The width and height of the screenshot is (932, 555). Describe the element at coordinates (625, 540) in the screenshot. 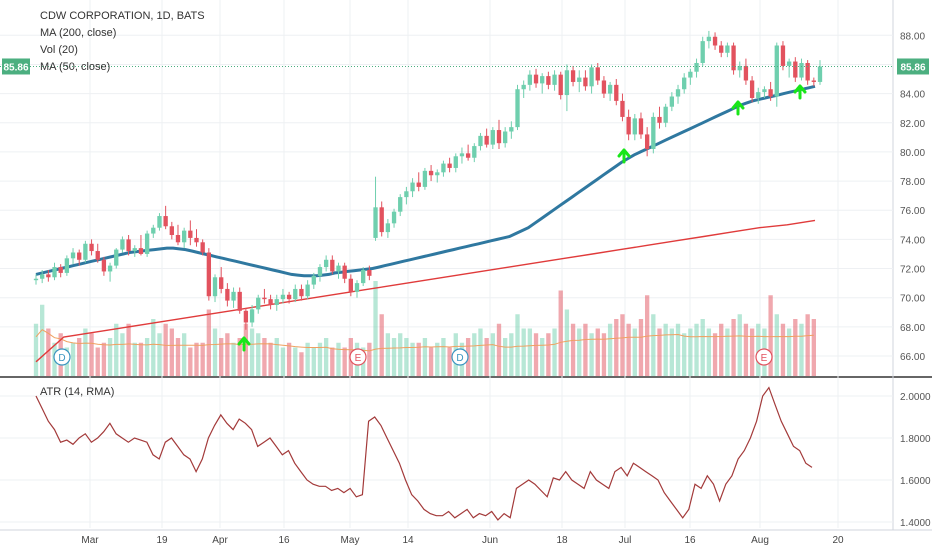

I see `time-tick-label: Jul` at that location.